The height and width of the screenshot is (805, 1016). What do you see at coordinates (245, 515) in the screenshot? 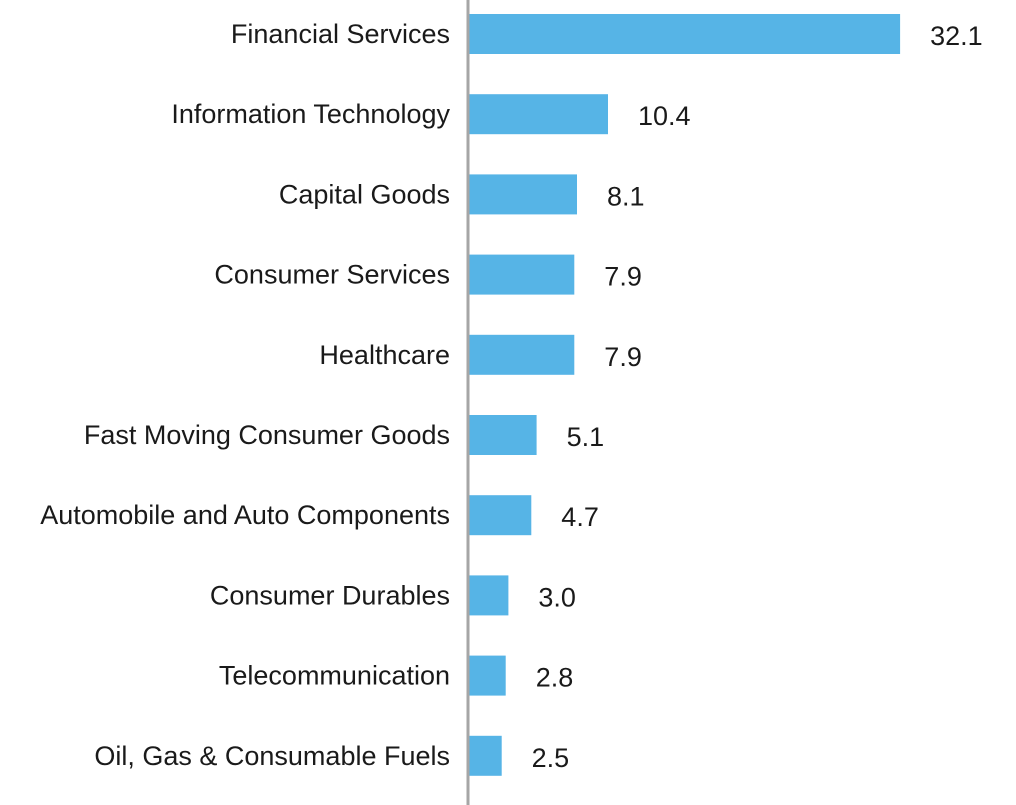
I see `category-label: Automobile and Auto Components` at bounding box center [245, 515].